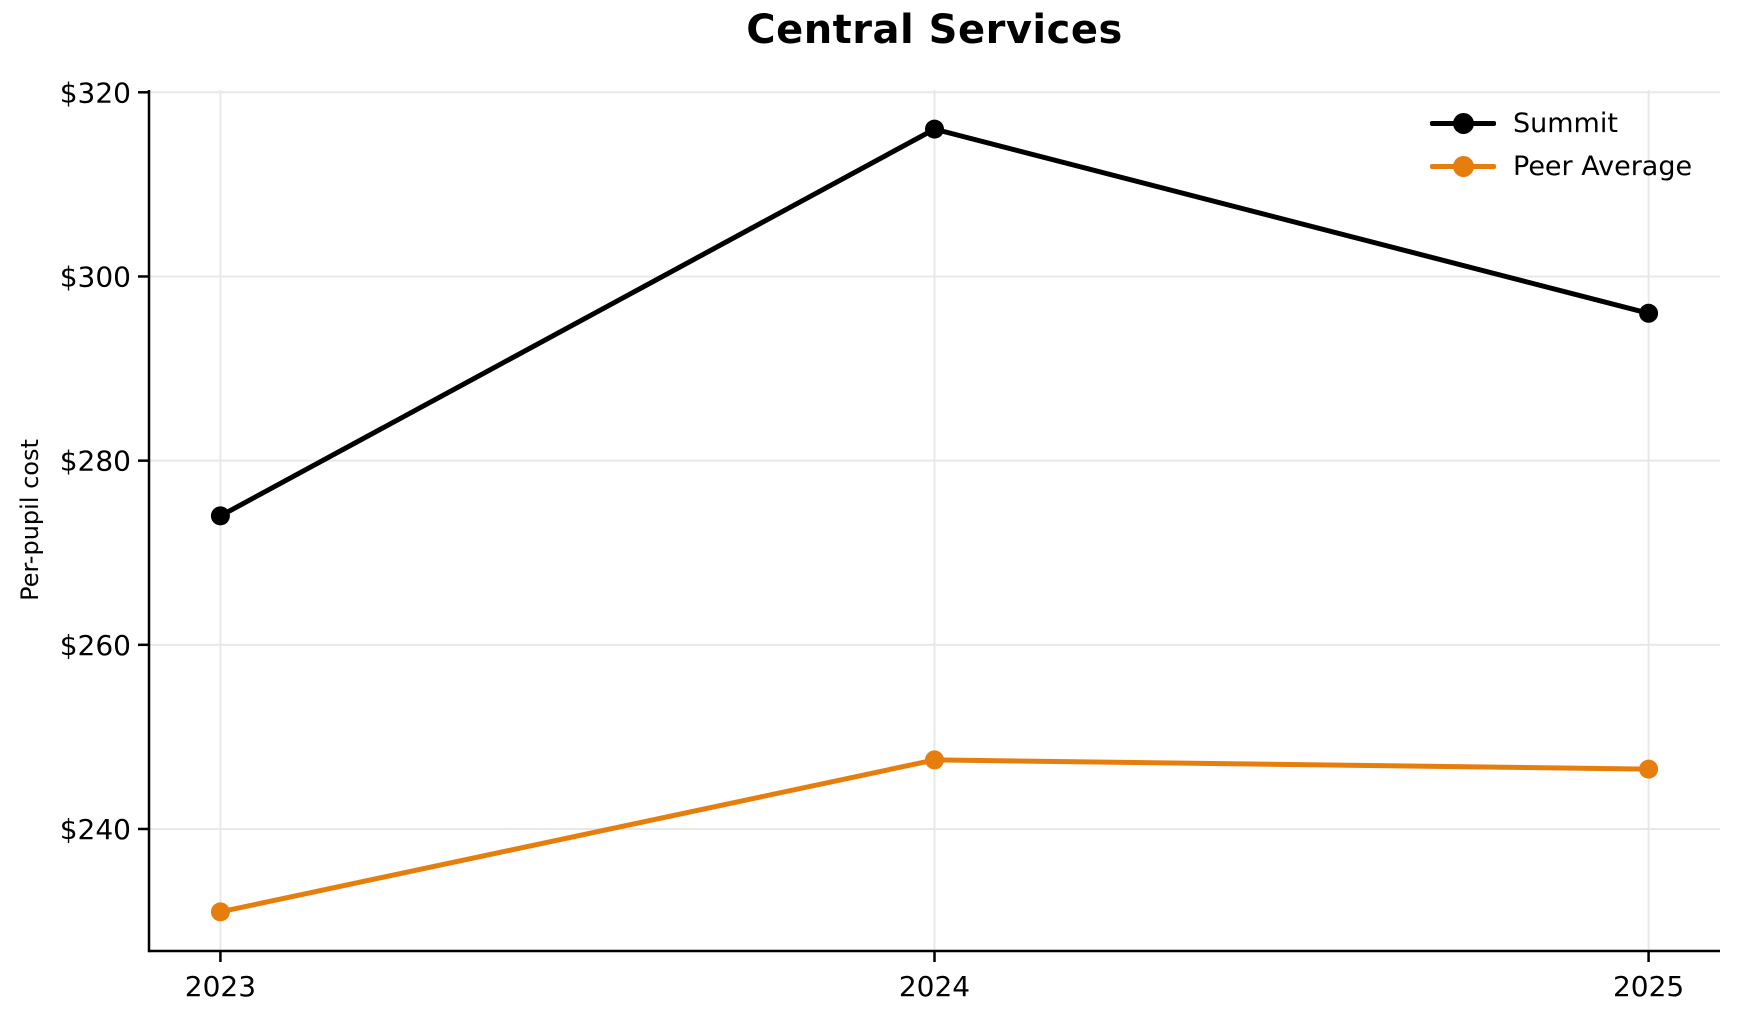 This screenshot has width=1739, height=1019. Describe the element at coordinates (1603, 166) in the screenshot. I see `legend-label-peer-average: Peer Average` at that location.